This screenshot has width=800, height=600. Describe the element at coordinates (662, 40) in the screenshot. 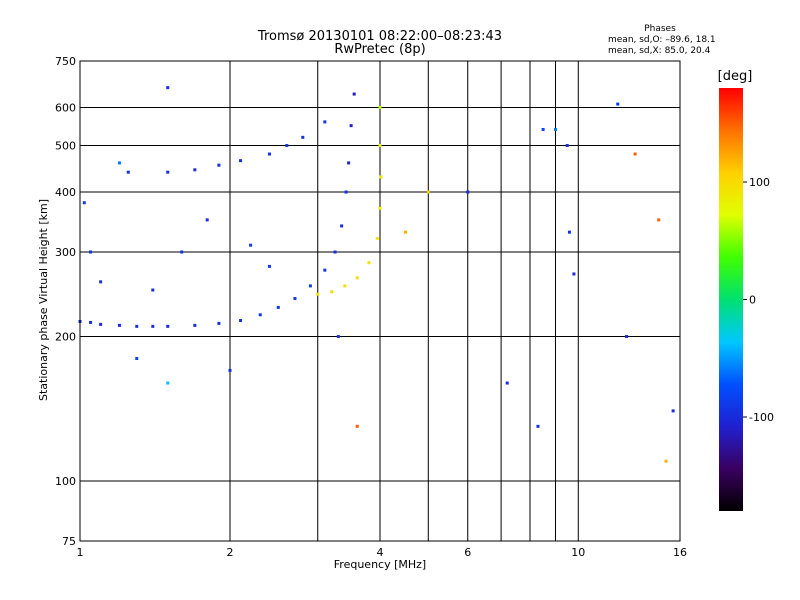

I see `phase-annotation-o: mean, sd,O: –89.6, 18.1` at that location.